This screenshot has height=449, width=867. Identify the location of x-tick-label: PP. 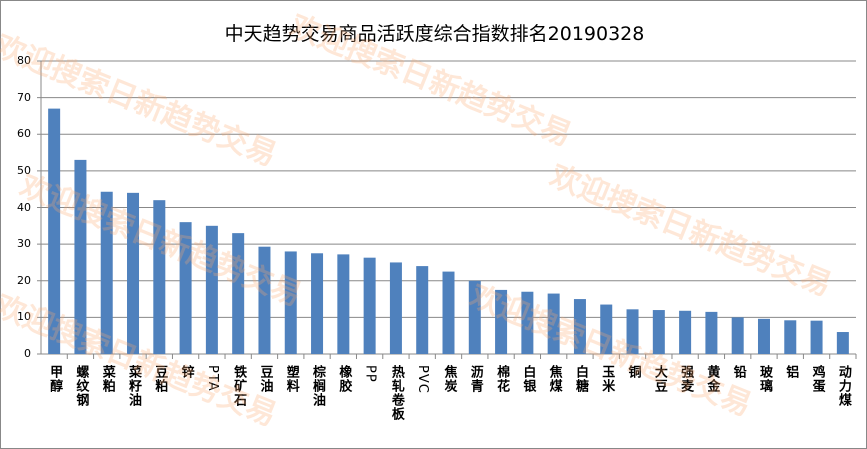
(370, 374).